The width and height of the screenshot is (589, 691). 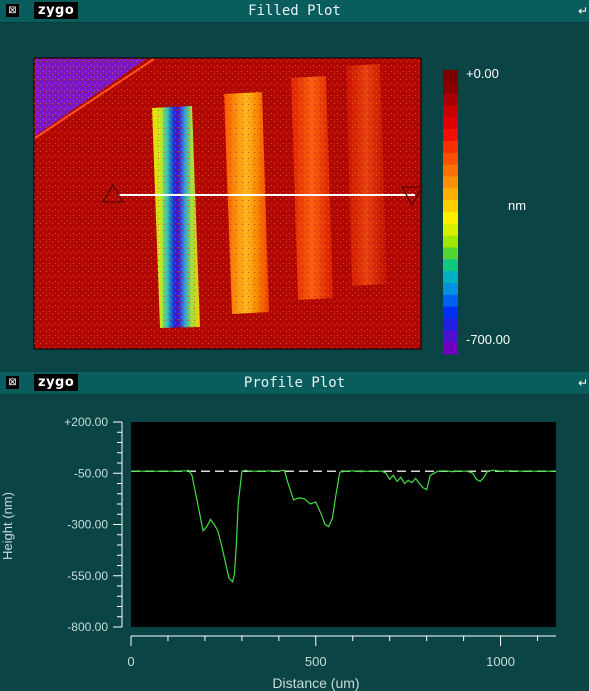 I want to click on y-tick-label: +200.00, so click(x=86, y=422).